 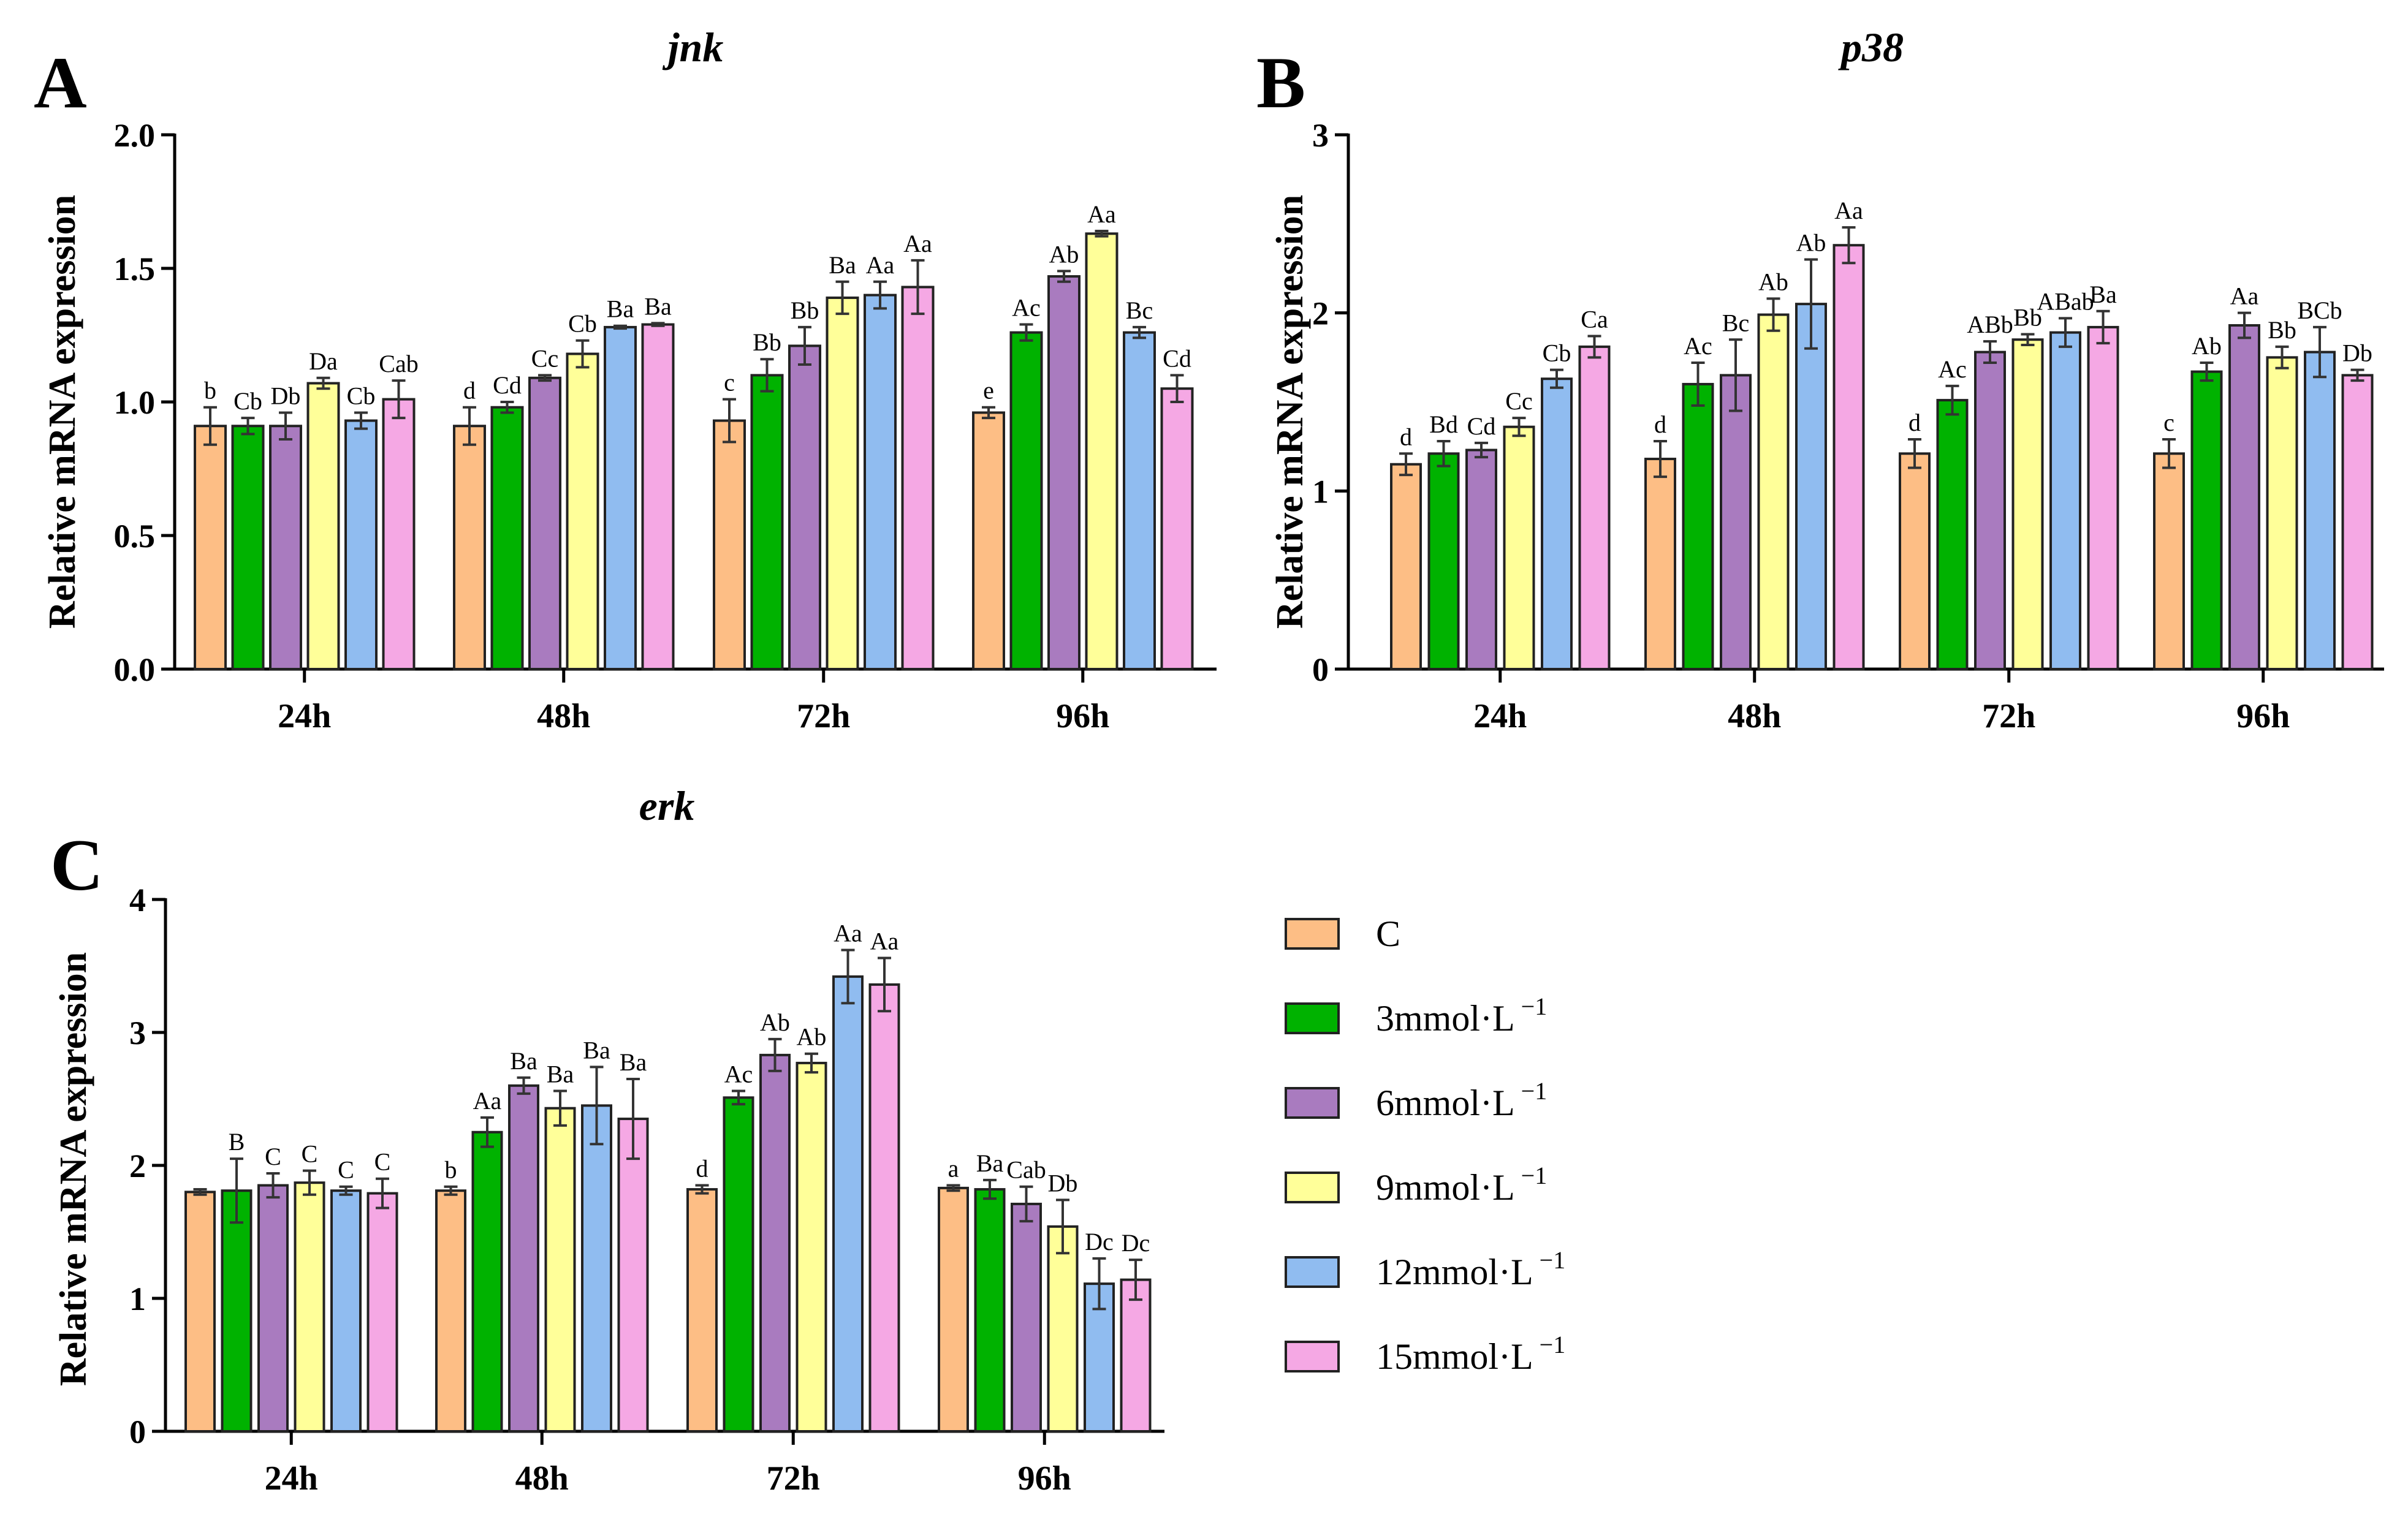 I want to click on data-label: Cc, so click(x=1519, y=401).